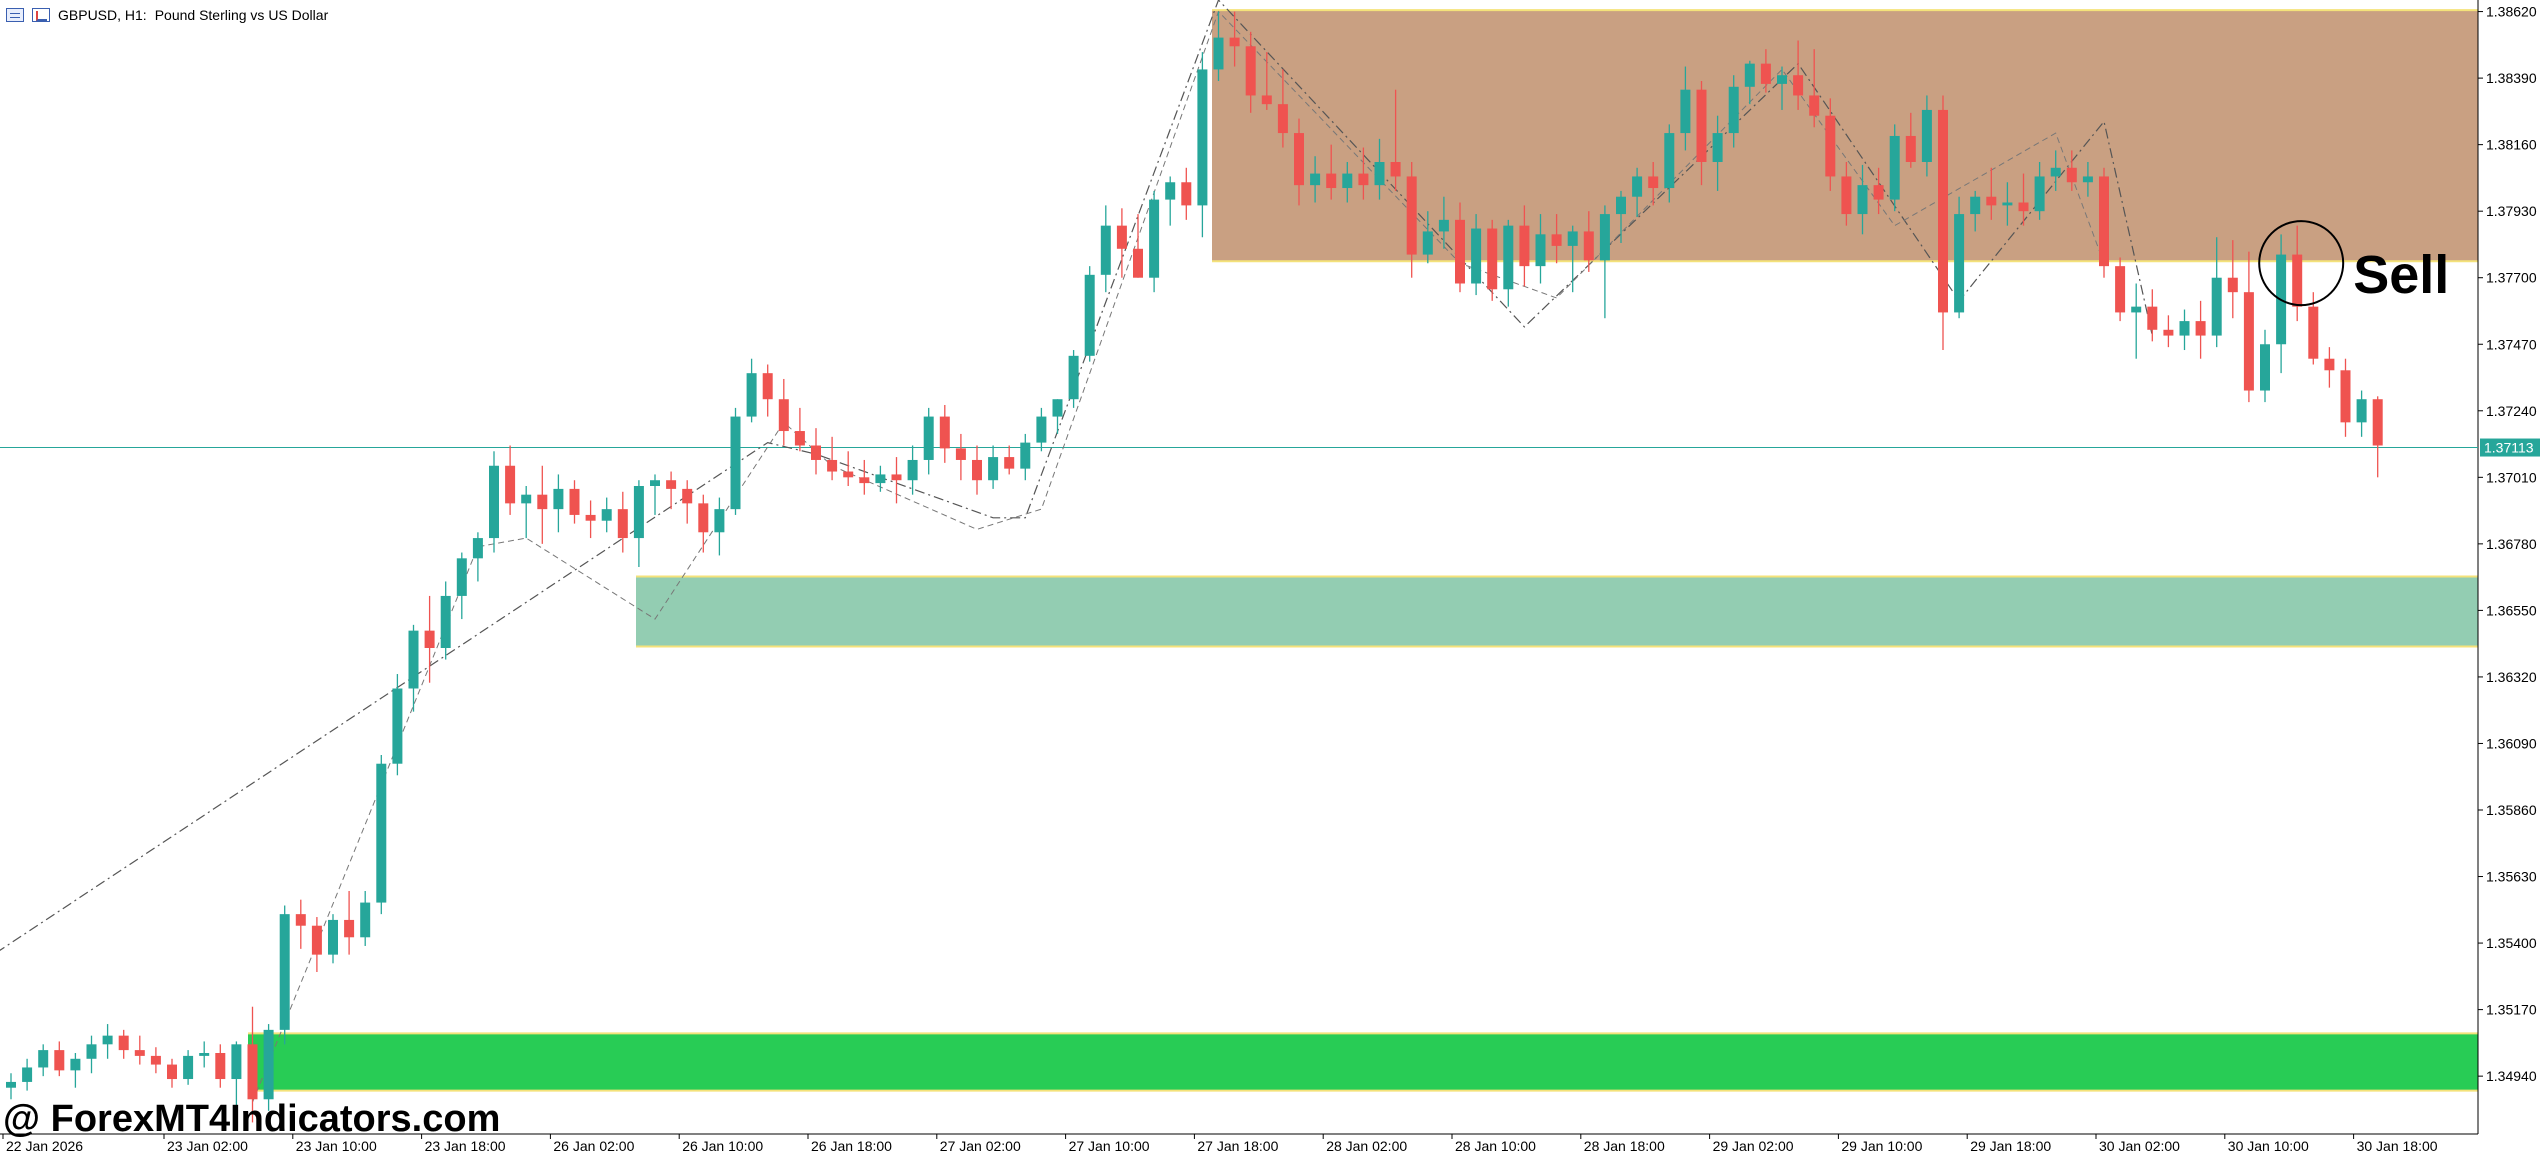 The width and height of the screenshot is (2540, 1154). Describe the element at coordinates (2511, 344) in the screenshot. I see `y-tick-label: 1.37470` at that location.